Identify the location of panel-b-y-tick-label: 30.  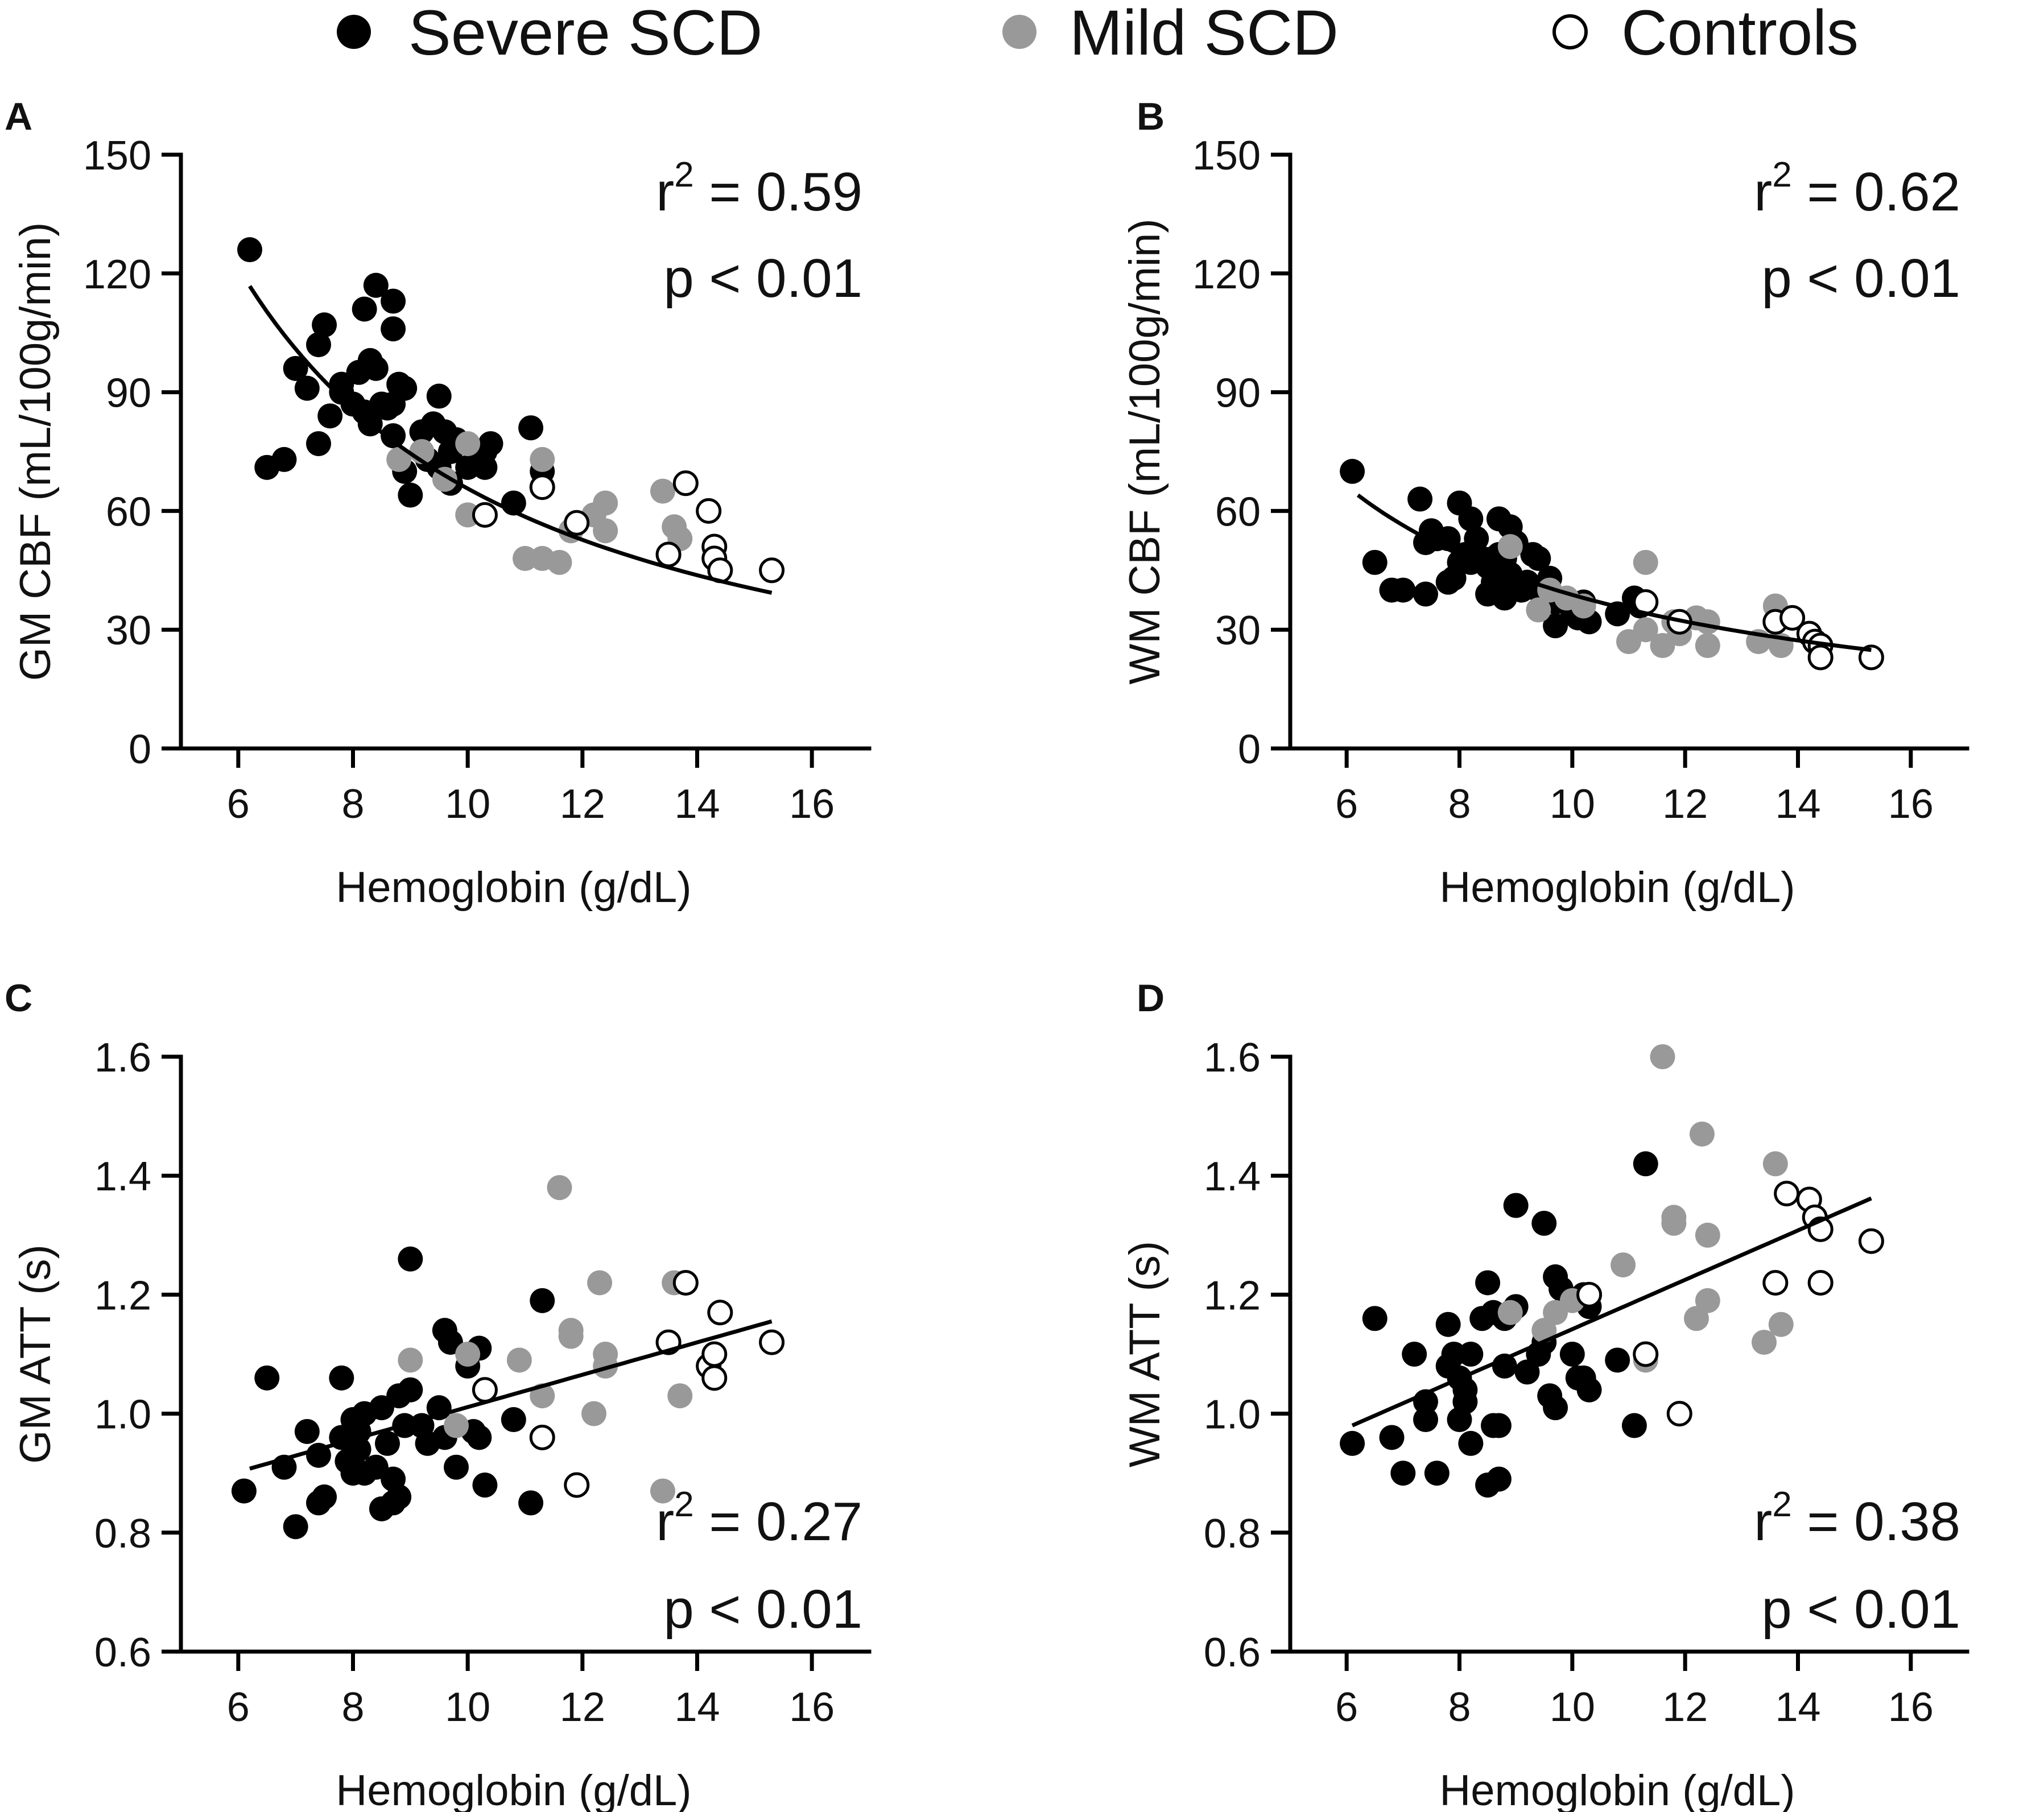
(1238, 631).